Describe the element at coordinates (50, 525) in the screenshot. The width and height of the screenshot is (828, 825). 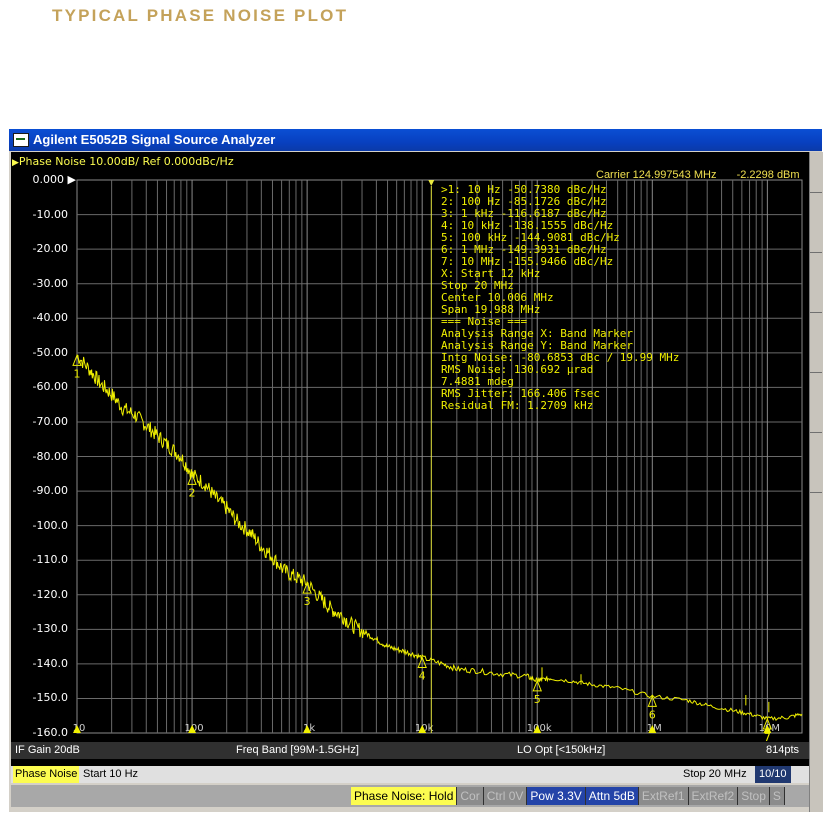
I see `y-tick-label: -100.0` at that location.